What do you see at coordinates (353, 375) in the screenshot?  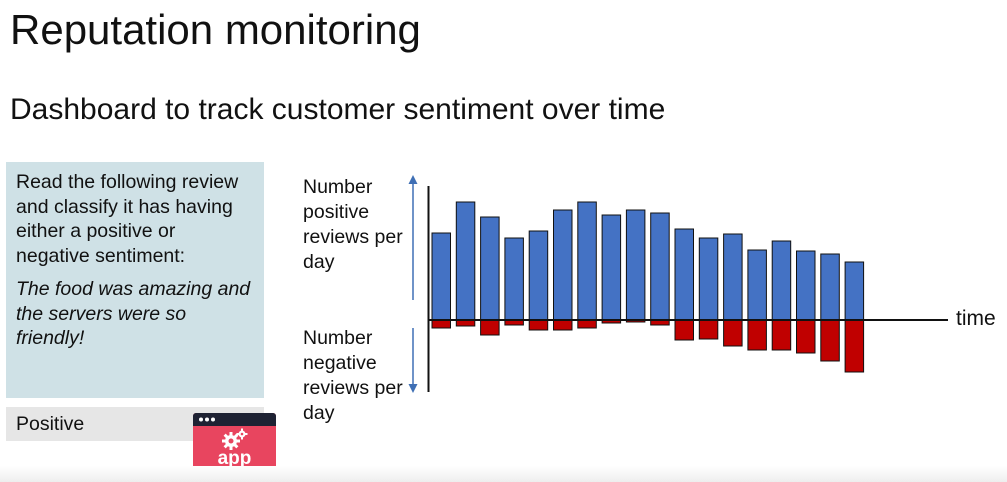 I see `negative-axis-label: Number negative reviews per day` at bounding box center [353, 375].